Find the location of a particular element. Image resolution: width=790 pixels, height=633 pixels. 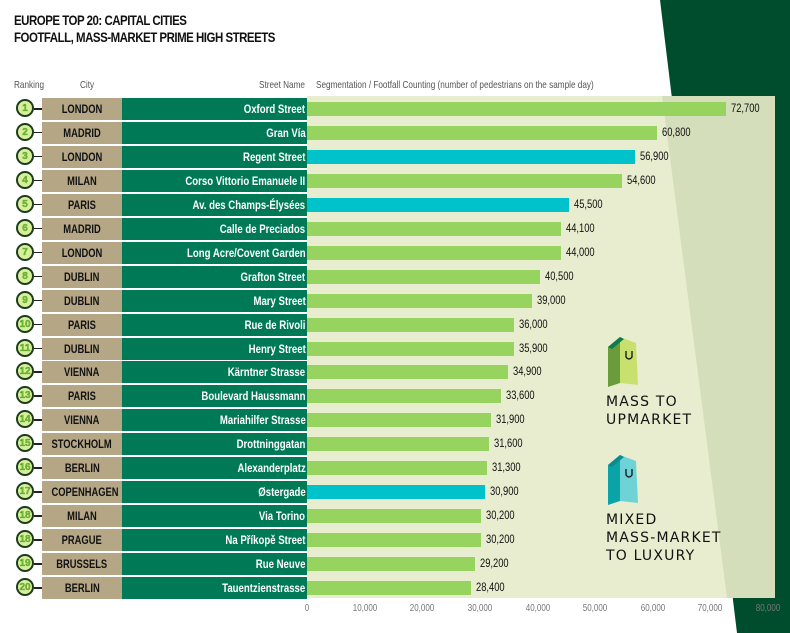

rank-number: 19 is located at coordinates (25, 564).